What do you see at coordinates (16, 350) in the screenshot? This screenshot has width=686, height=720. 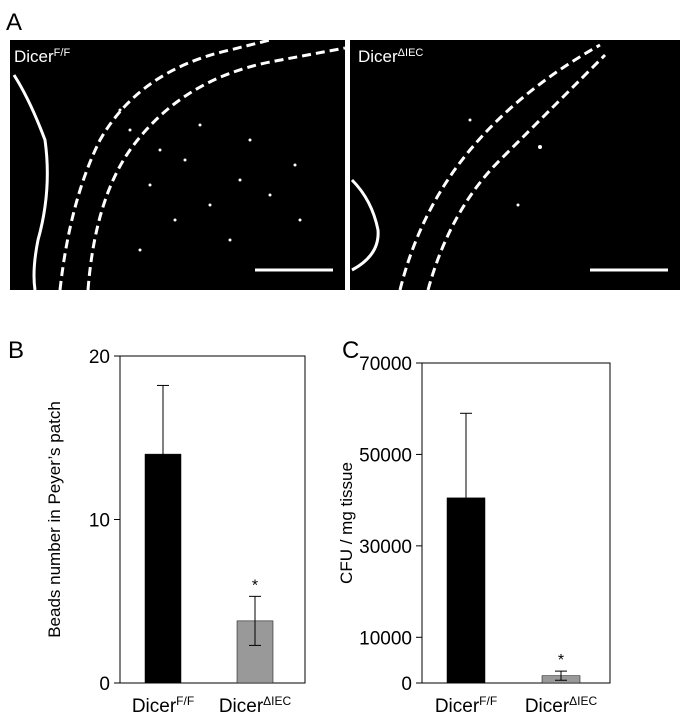 I see `panel-label: B` at bounding box center [16, 350].